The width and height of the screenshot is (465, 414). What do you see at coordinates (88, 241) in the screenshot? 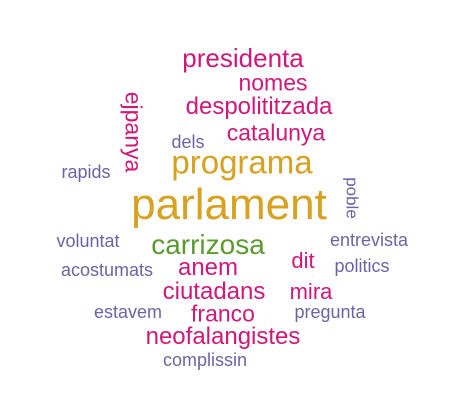
I see `word-voluntat: voluntat` at bounding box center [88, 241].